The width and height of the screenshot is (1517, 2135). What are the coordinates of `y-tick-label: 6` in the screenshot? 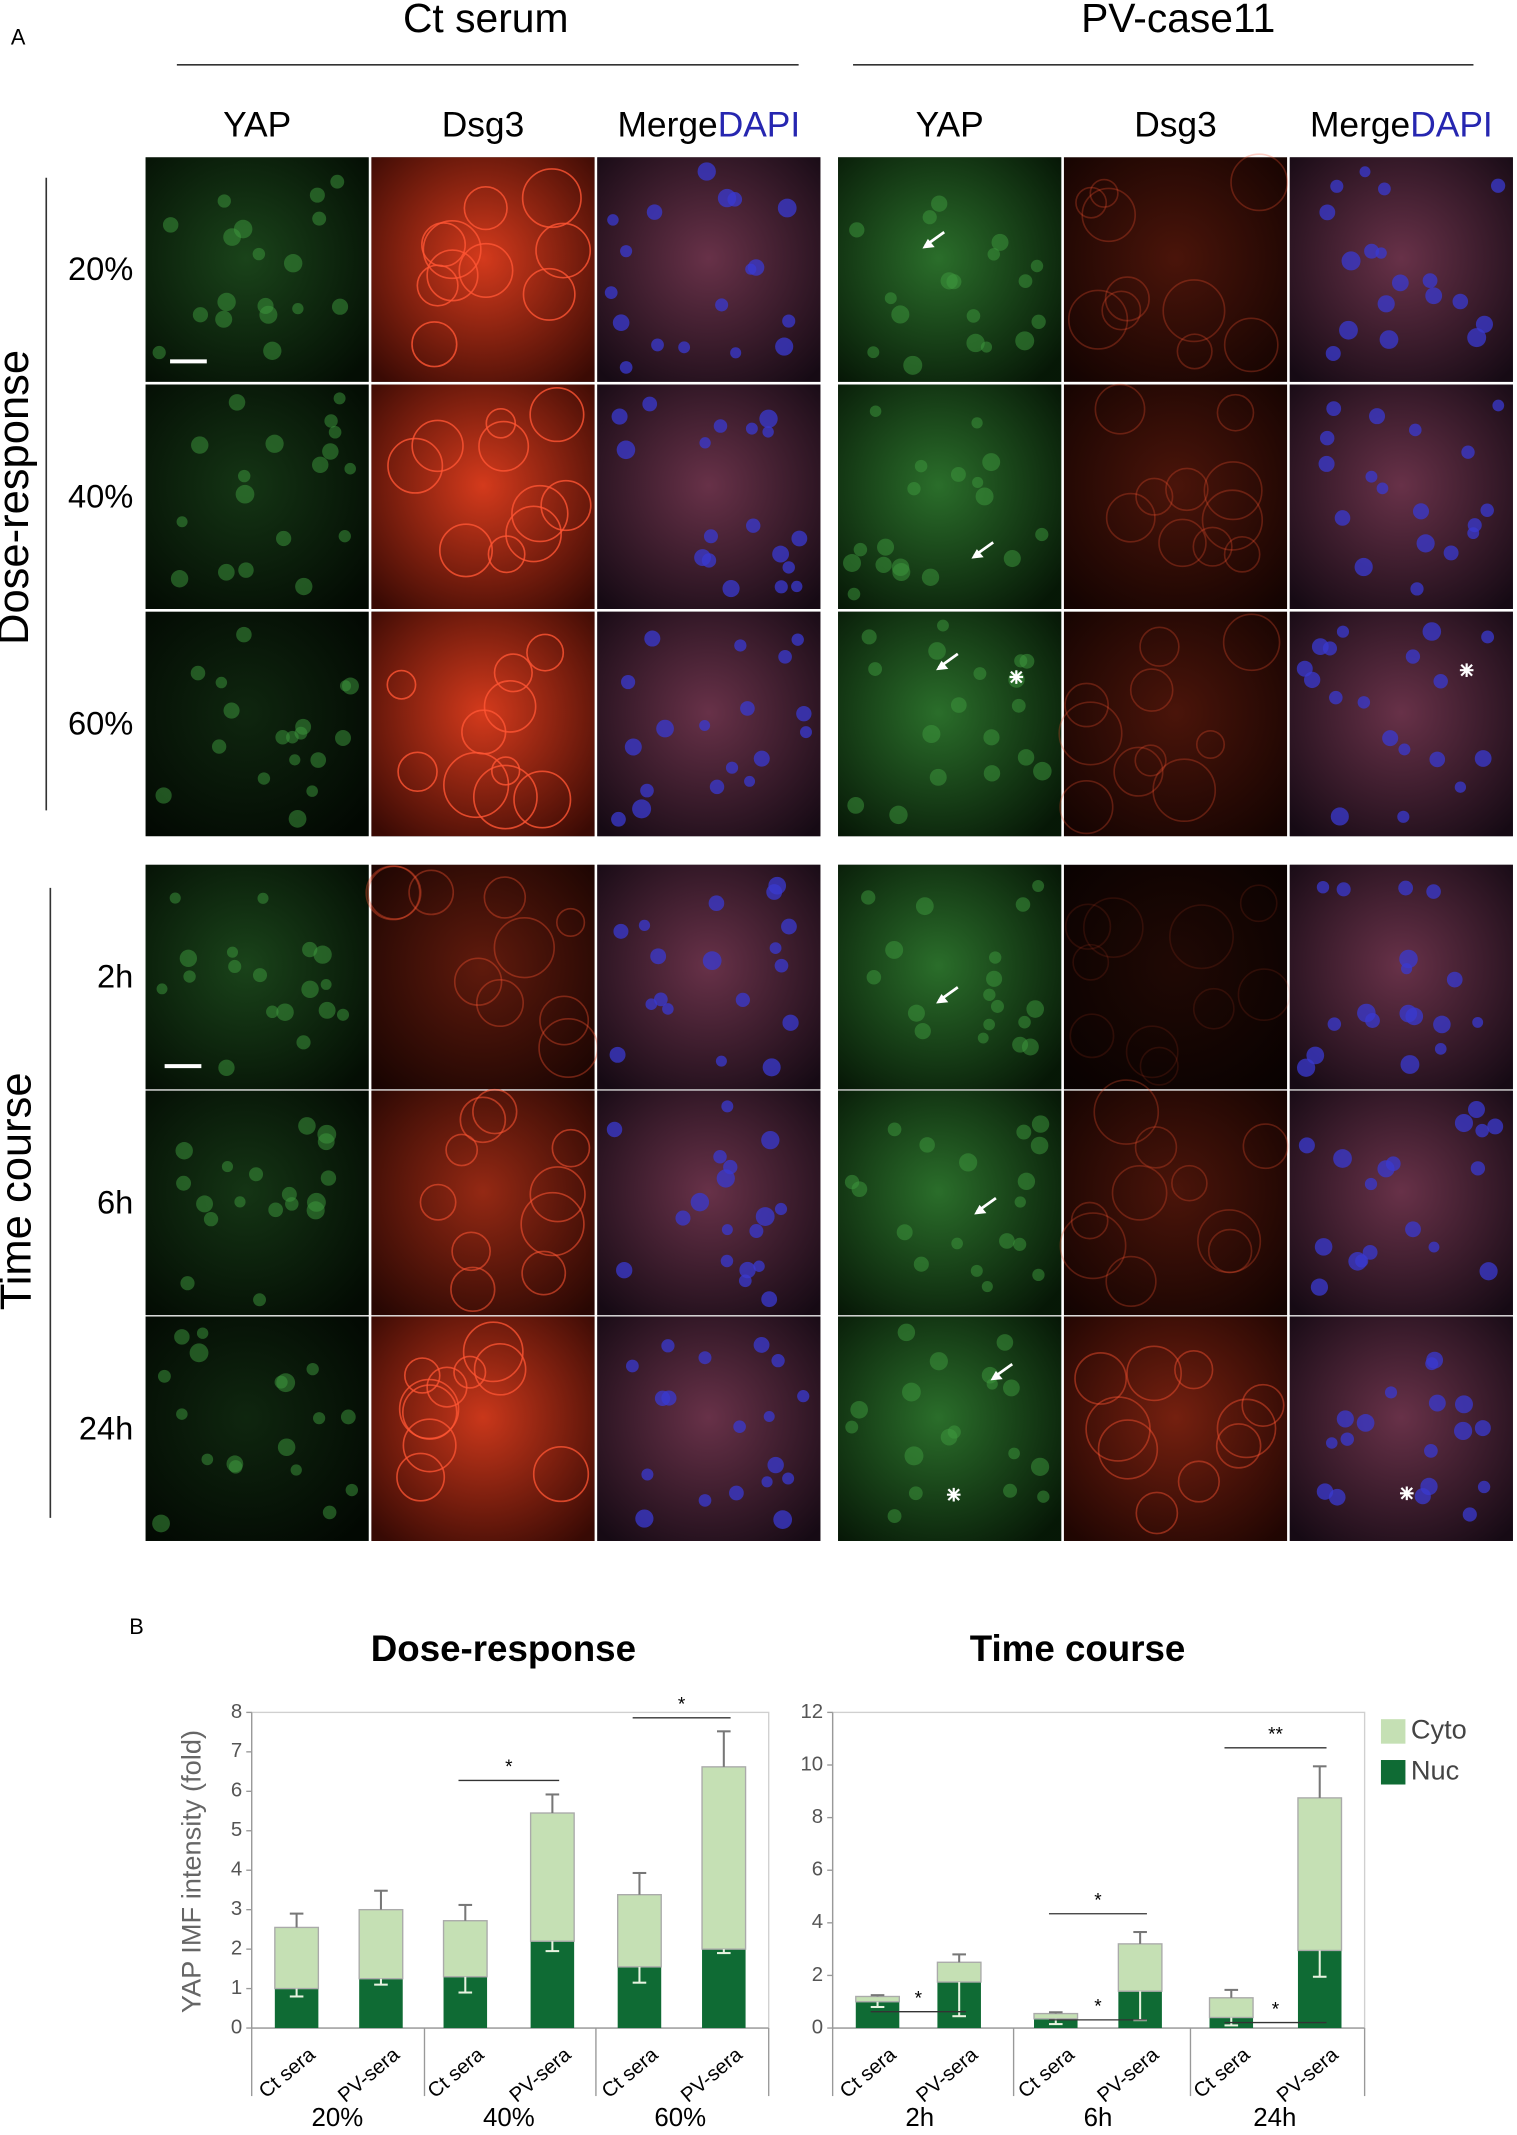 It's located at (236, 1791).